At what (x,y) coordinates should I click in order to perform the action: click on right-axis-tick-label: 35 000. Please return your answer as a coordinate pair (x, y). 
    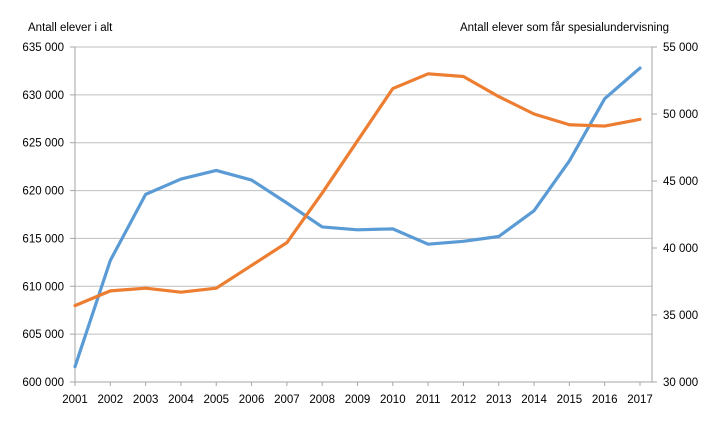
    Looking at the image, I should click on (680, 316).